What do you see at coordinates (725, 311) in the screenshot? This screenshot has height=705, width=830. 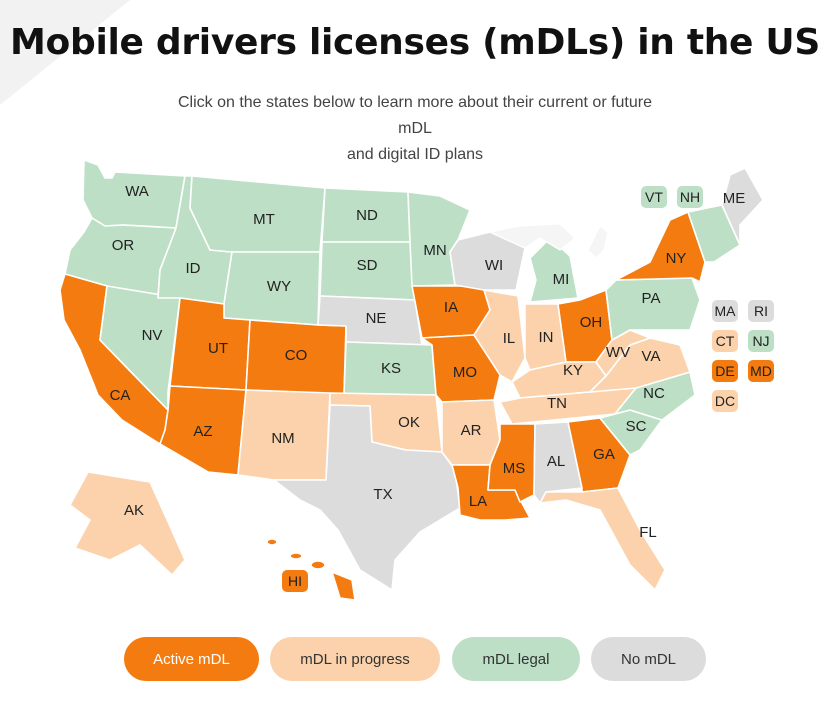 I see `state-chip-ma: MA` at bounding box center [725, 311].